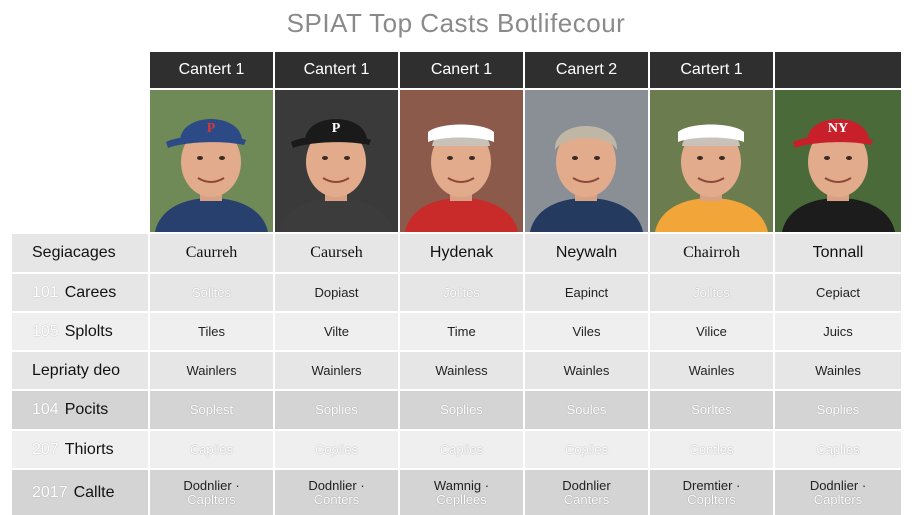  Describe the element at coordinates (838, 161) in the screenshot. I see `player-portrait: NY` at that location.